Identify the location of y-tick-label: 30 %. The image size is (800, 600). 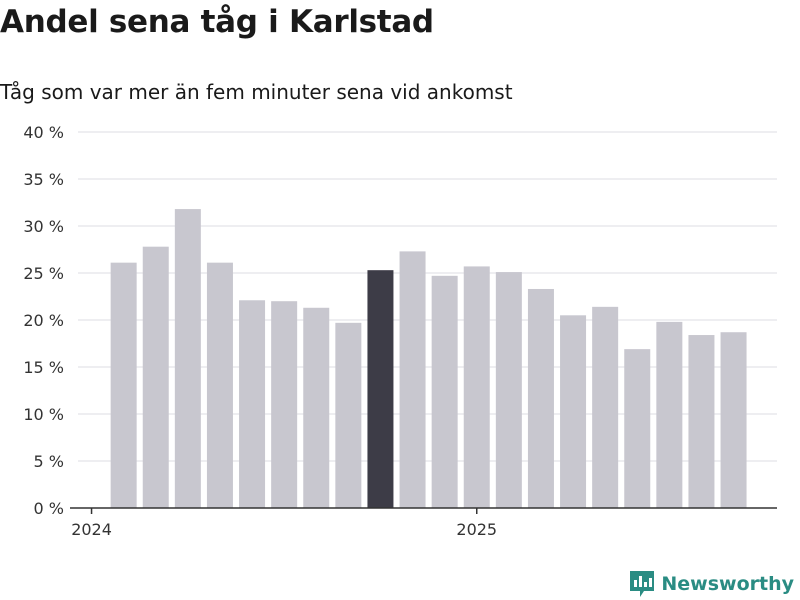
(43, 226).